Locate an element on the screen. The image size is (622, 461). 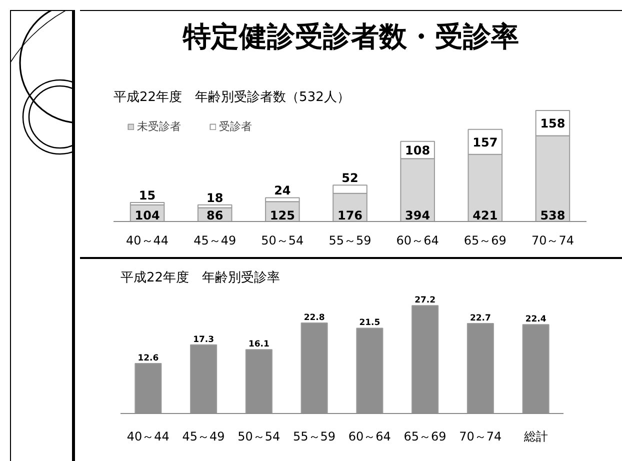
chart-subtitle: 平成22年度 年齢別受診者数（532人） is located at coordinates (232, 97).